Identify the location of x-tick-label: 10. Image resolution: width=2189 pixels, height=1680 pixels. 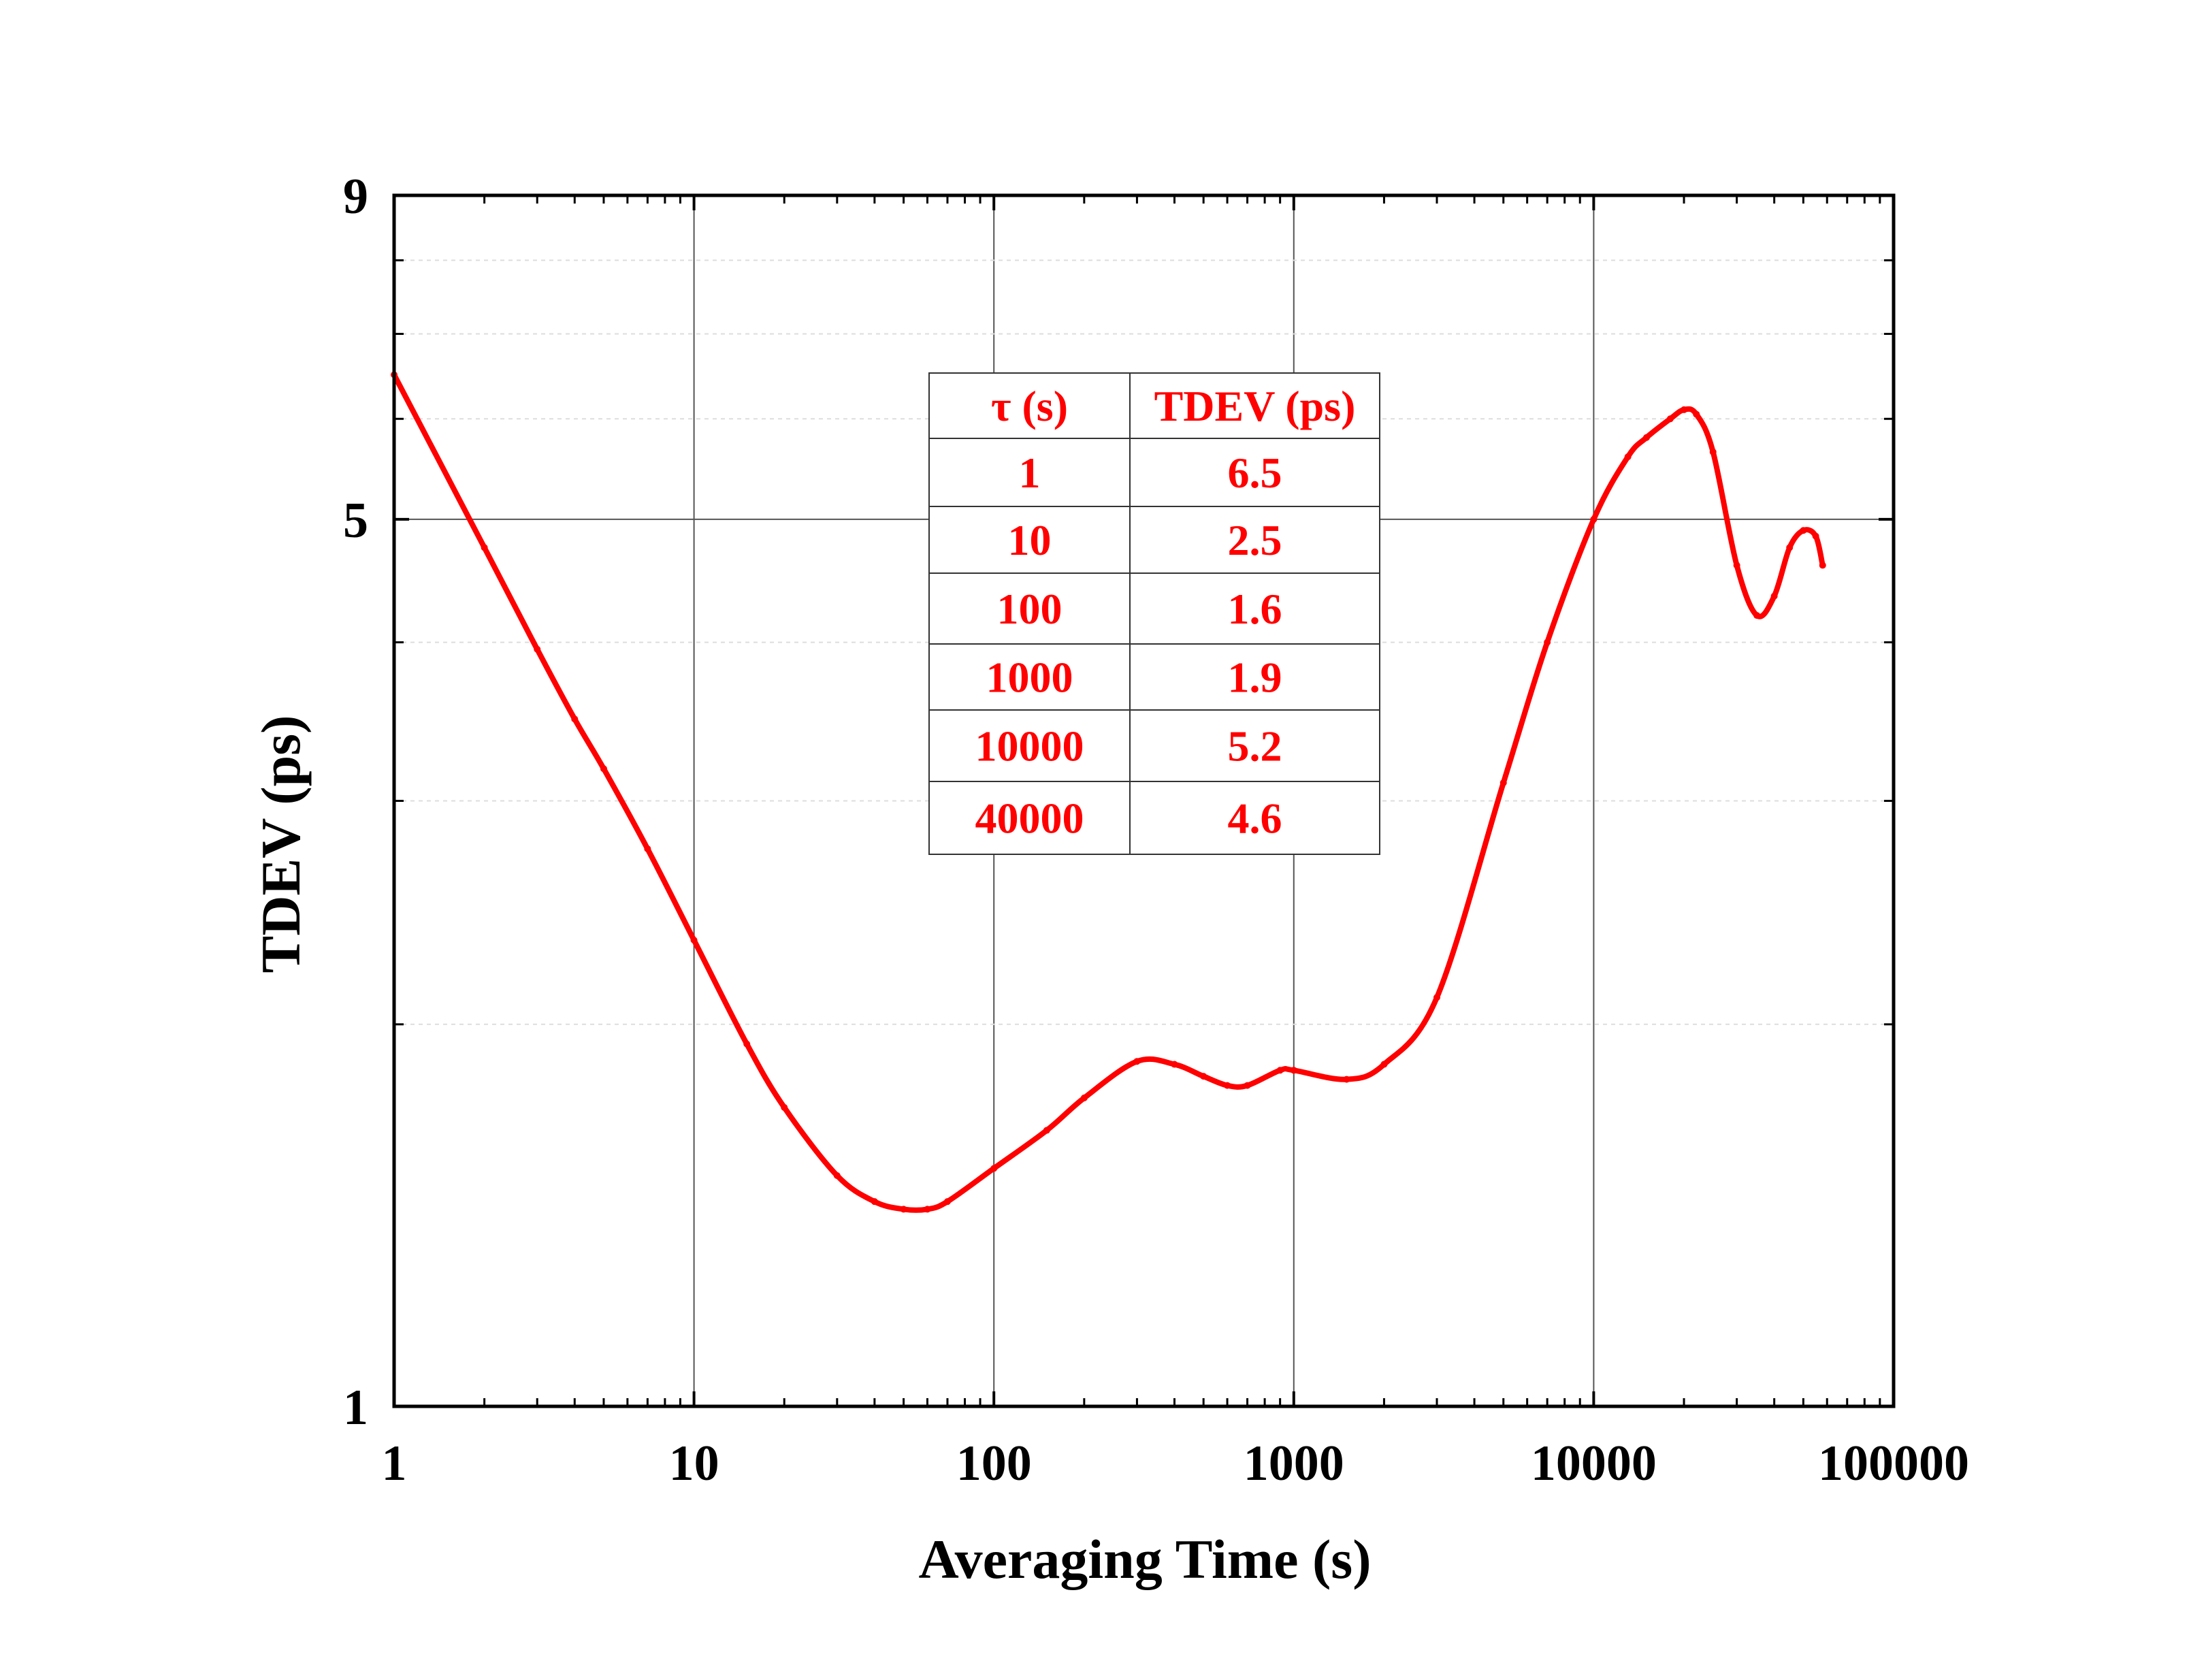
(694, 1464).